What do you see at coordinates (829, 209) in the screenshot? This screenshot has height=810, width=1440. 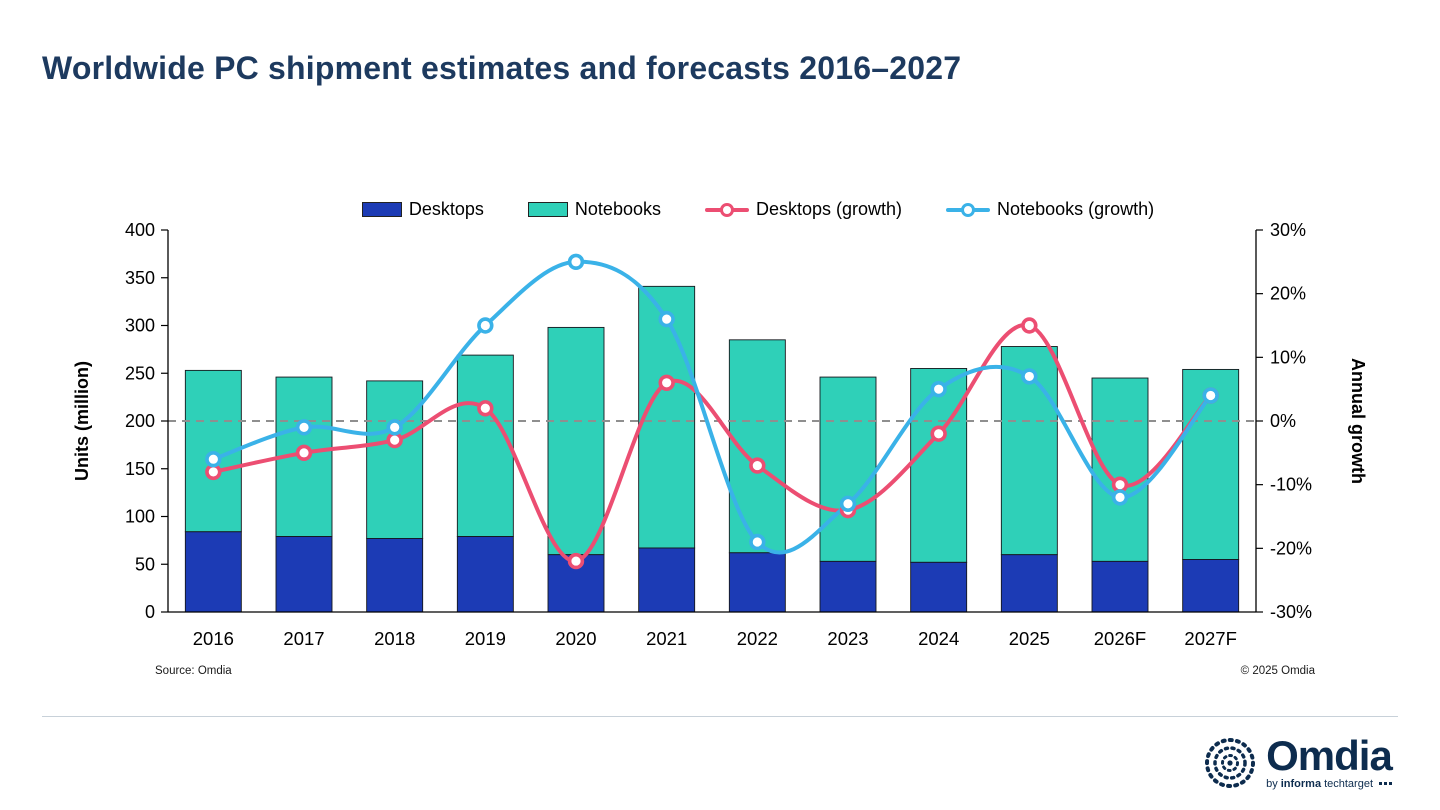 I see `legend-label-desktops-growth: Desktops (growth)` at bounding box center [829, 209].